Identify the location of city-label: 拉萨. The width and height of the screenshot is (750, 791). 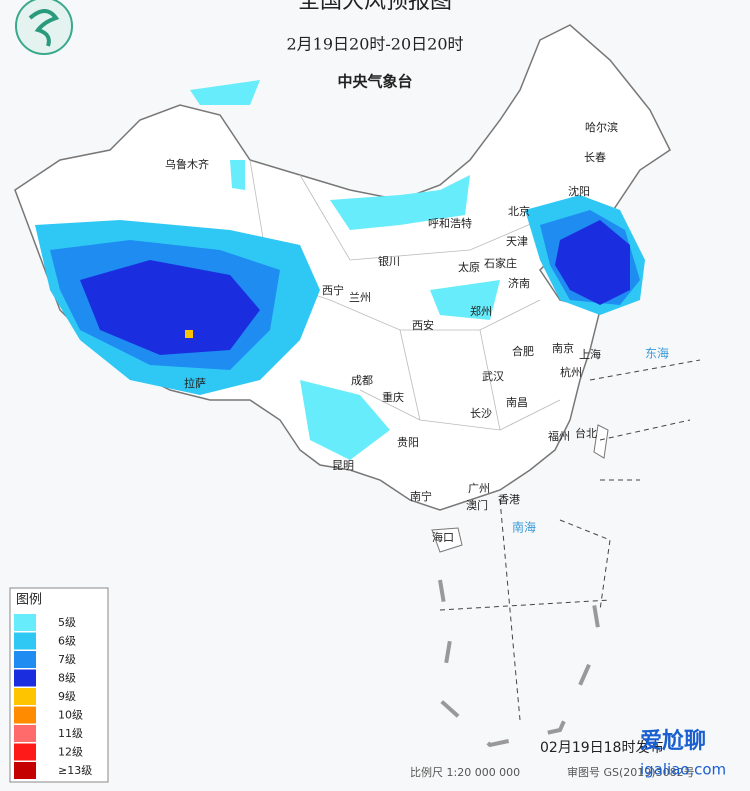
(195, 383).